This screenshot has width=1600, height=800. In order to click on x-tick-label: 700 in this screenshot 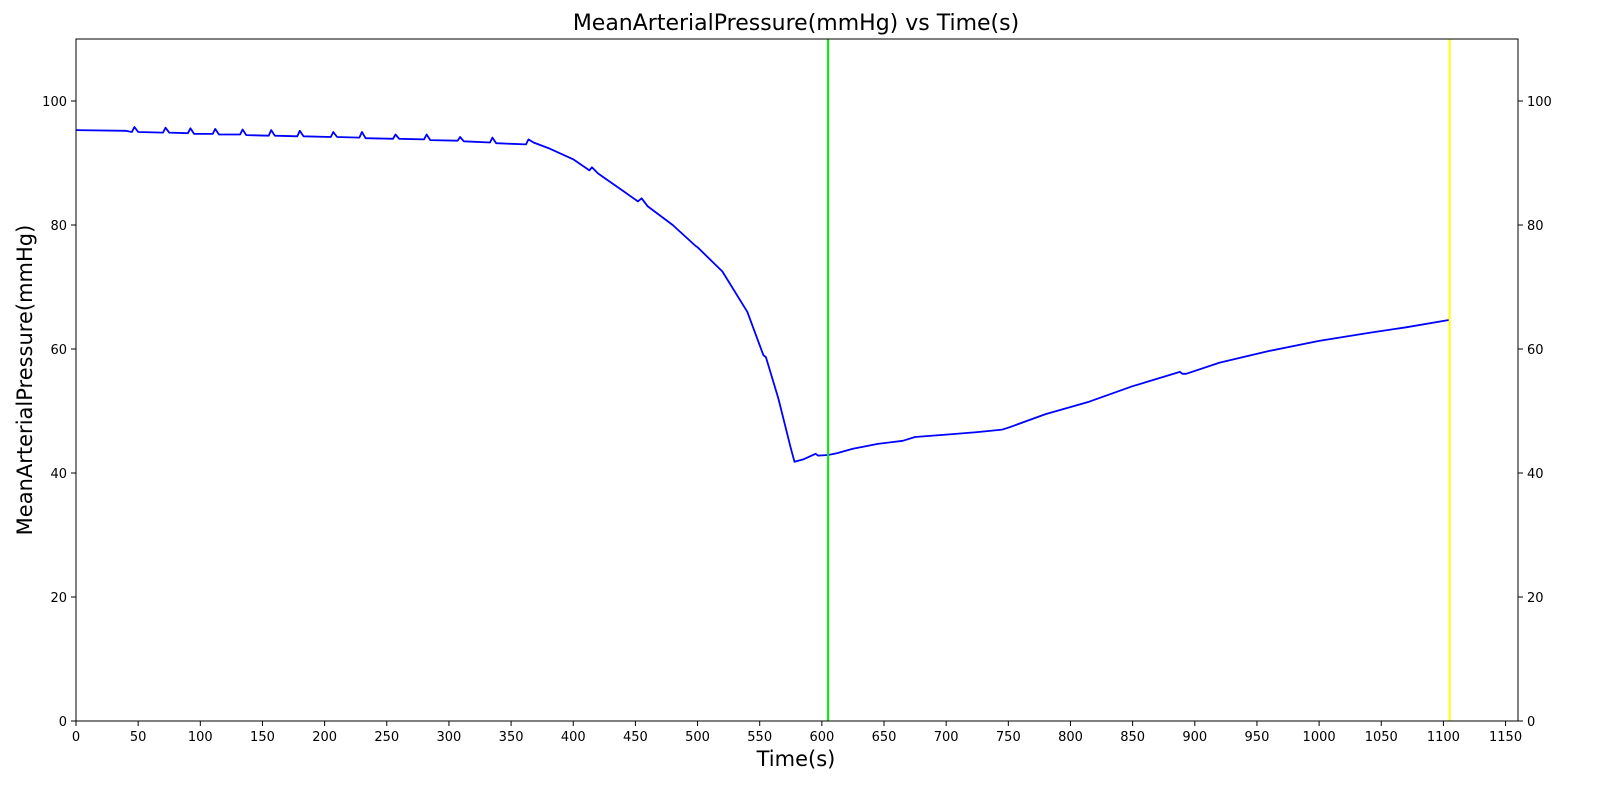, I will do `click(946, 737)`.